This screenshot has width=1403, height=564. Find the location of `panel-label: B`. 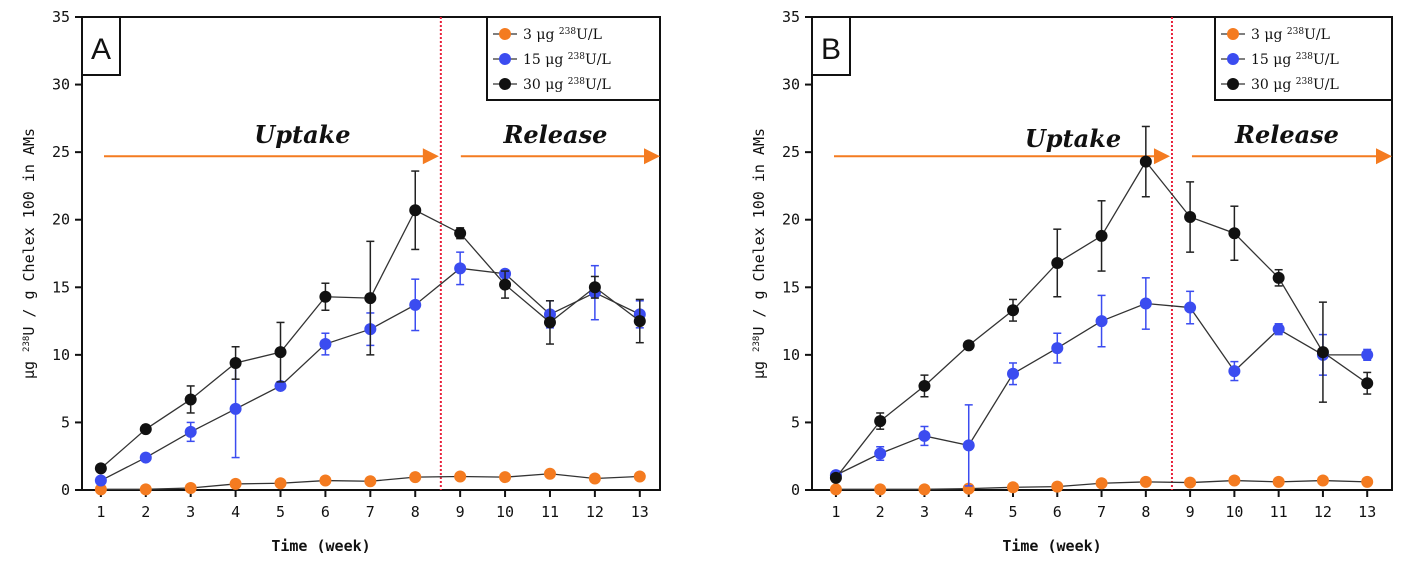

panel-label: B is located at coordinates (831, 49).